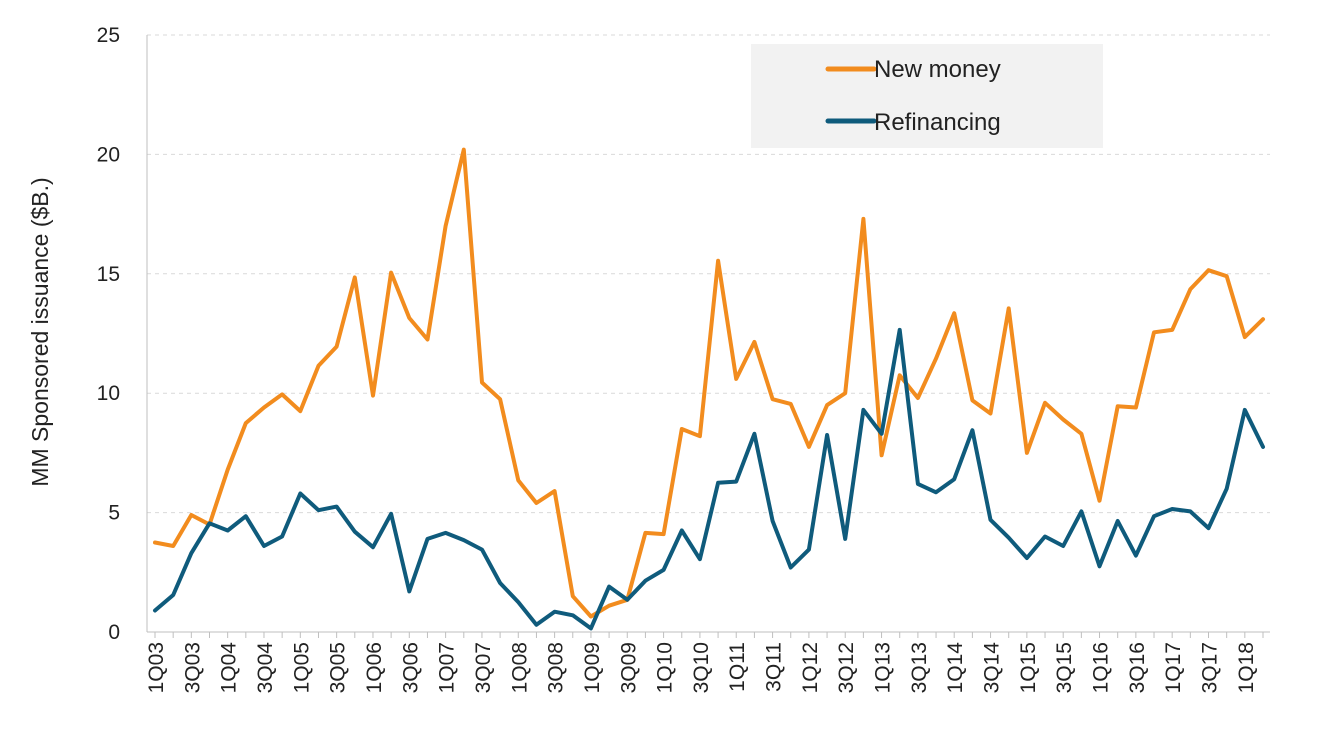 The image size is (1331, 743). Describe the element at coordinates (1173, 667) in the screenshot. I see `x-tick-label-1Q17: 1Q17` at that location.